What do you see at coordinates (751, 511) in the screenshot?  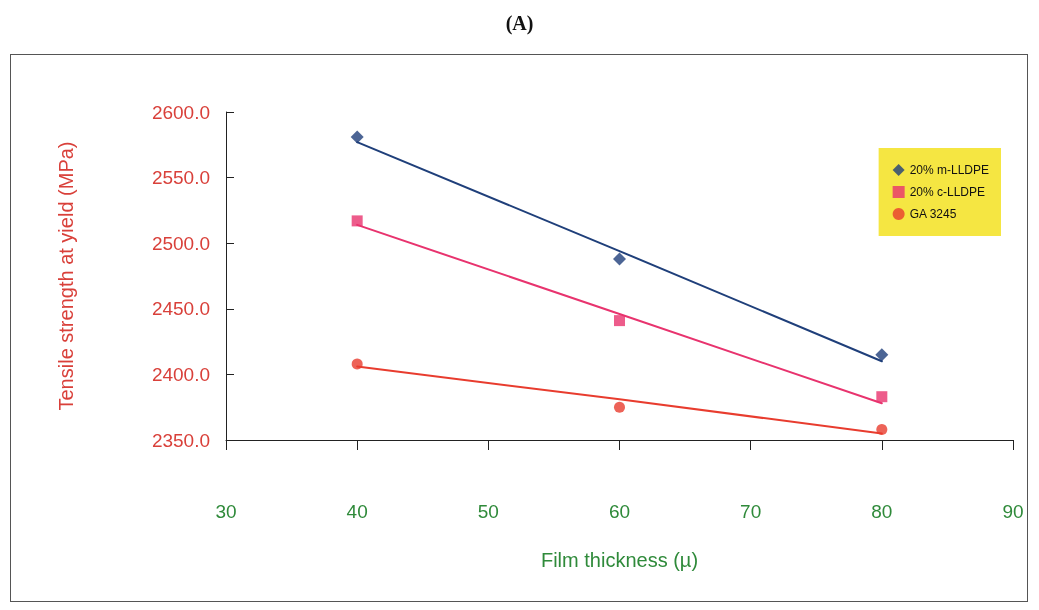 I see `x-tick-label: 70` at bounding box center [751, 511].